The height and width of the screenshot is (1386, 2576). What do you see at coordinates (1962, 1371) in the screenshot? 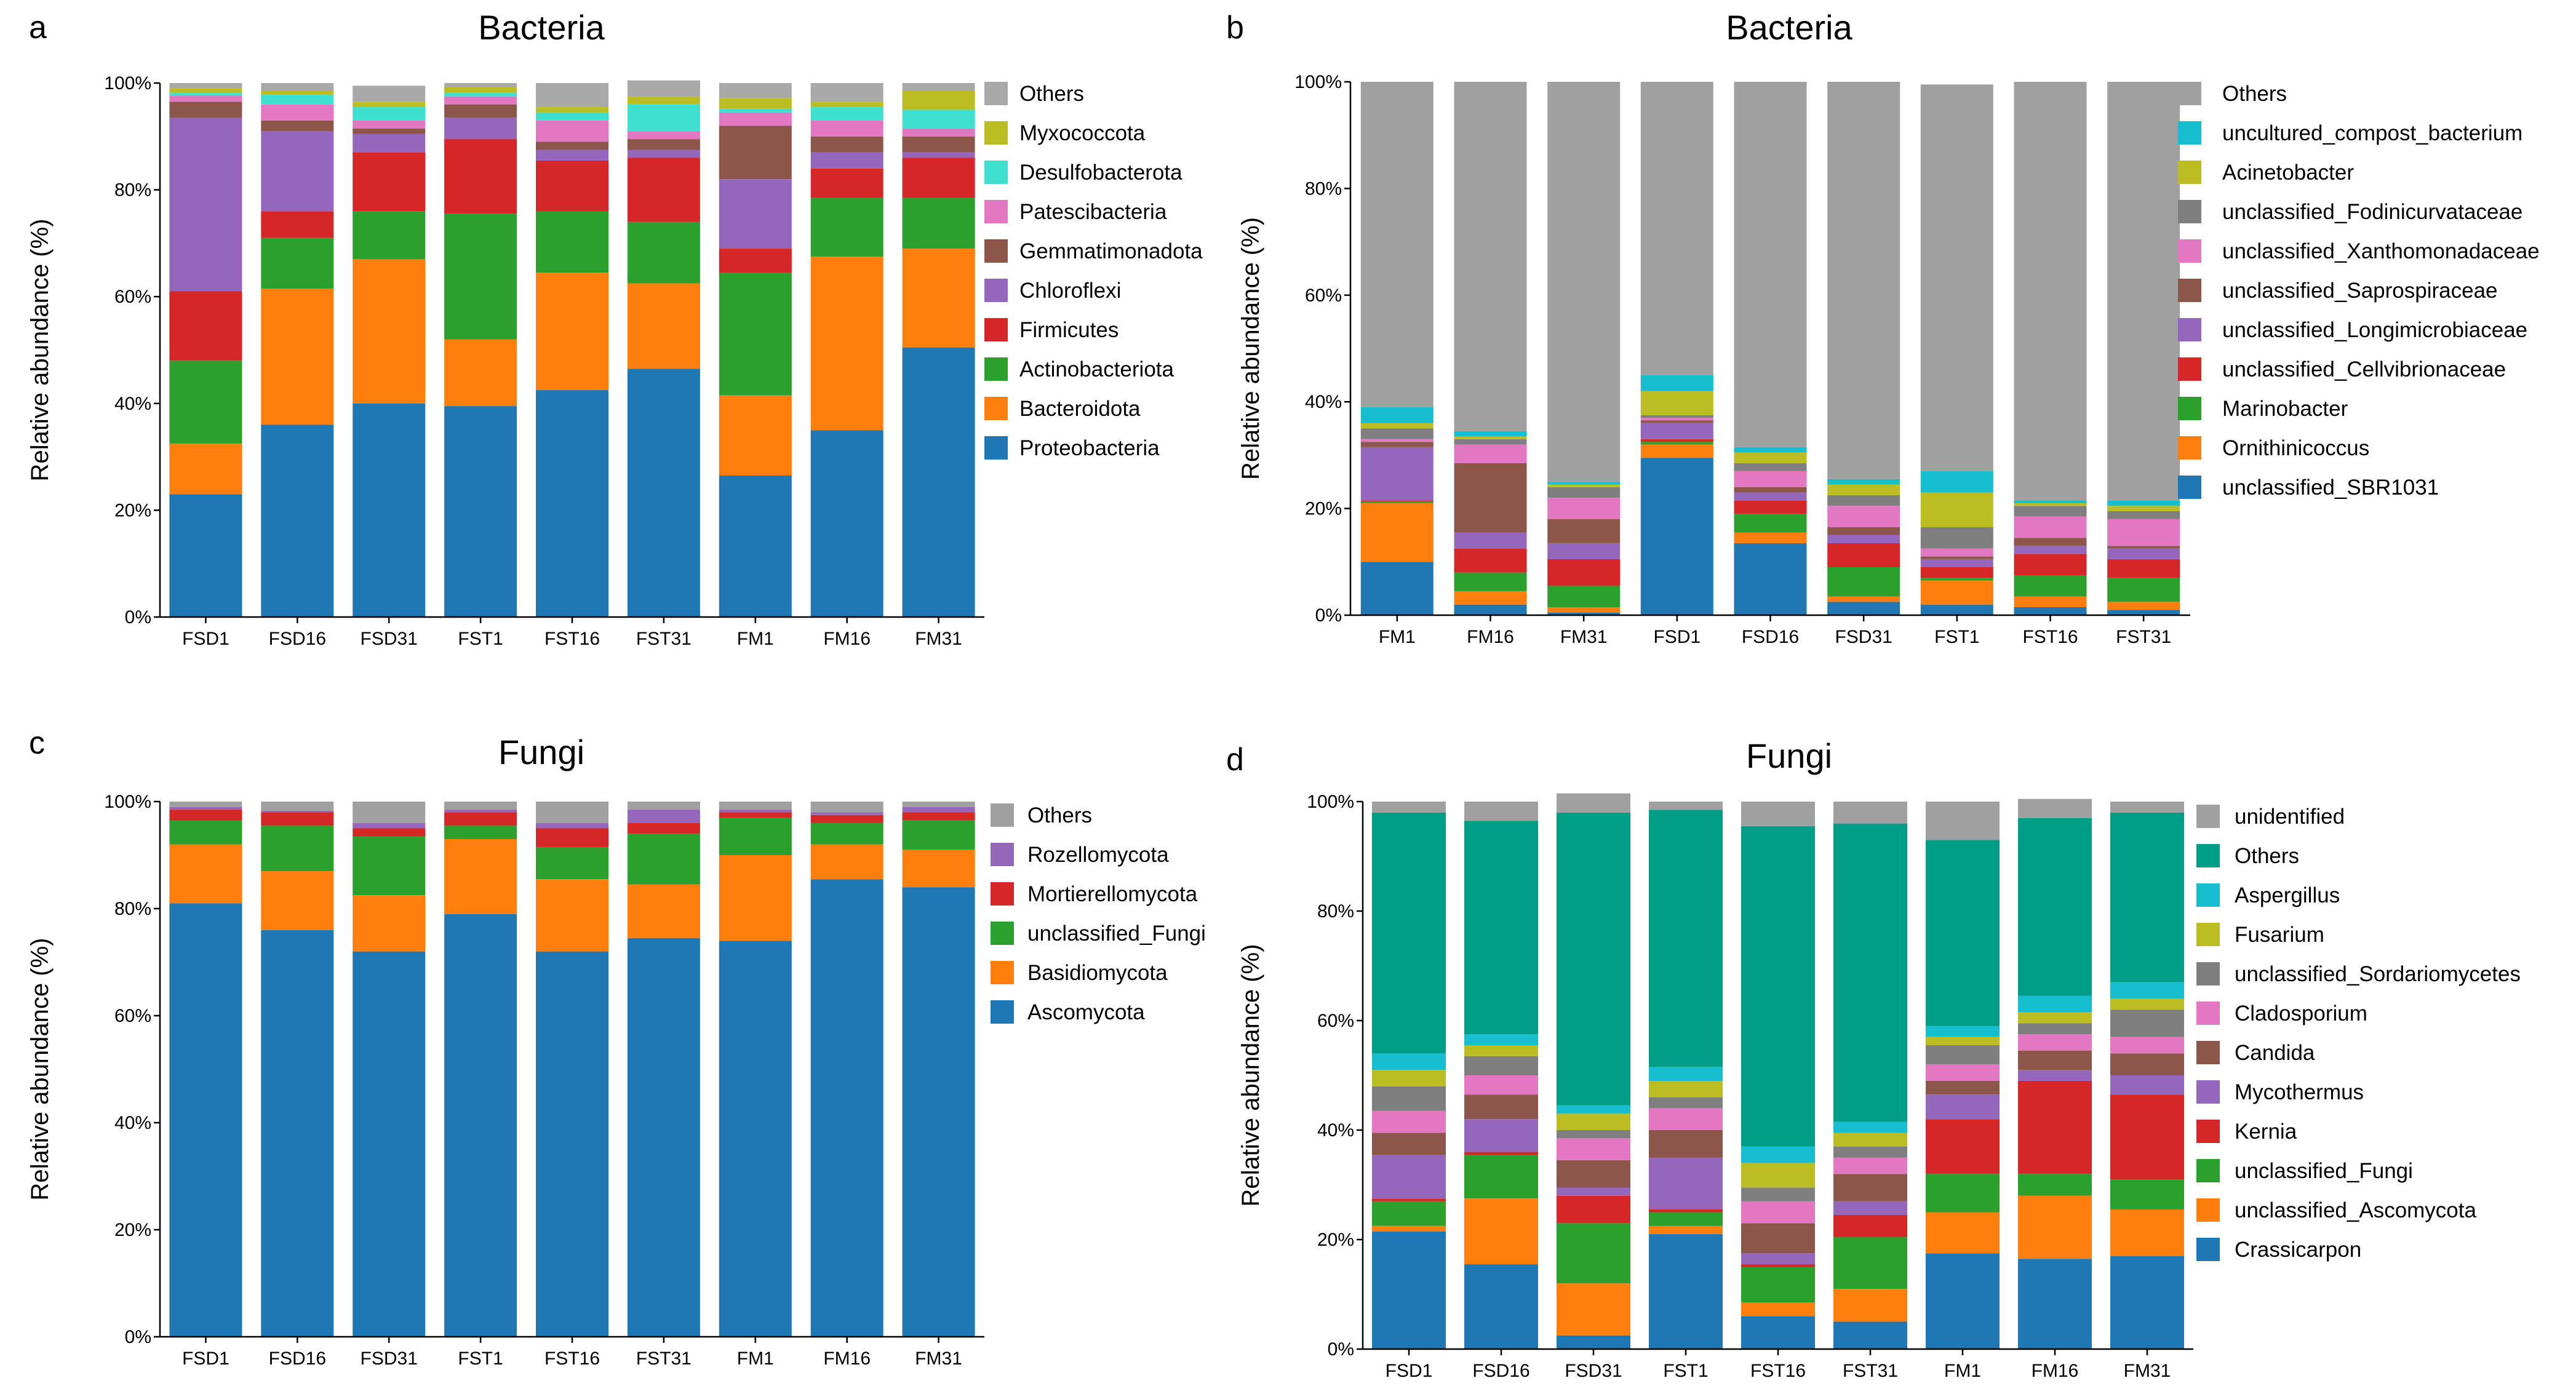
I see `x-tick-label: FM1` at bounding box center [1962, 1371].